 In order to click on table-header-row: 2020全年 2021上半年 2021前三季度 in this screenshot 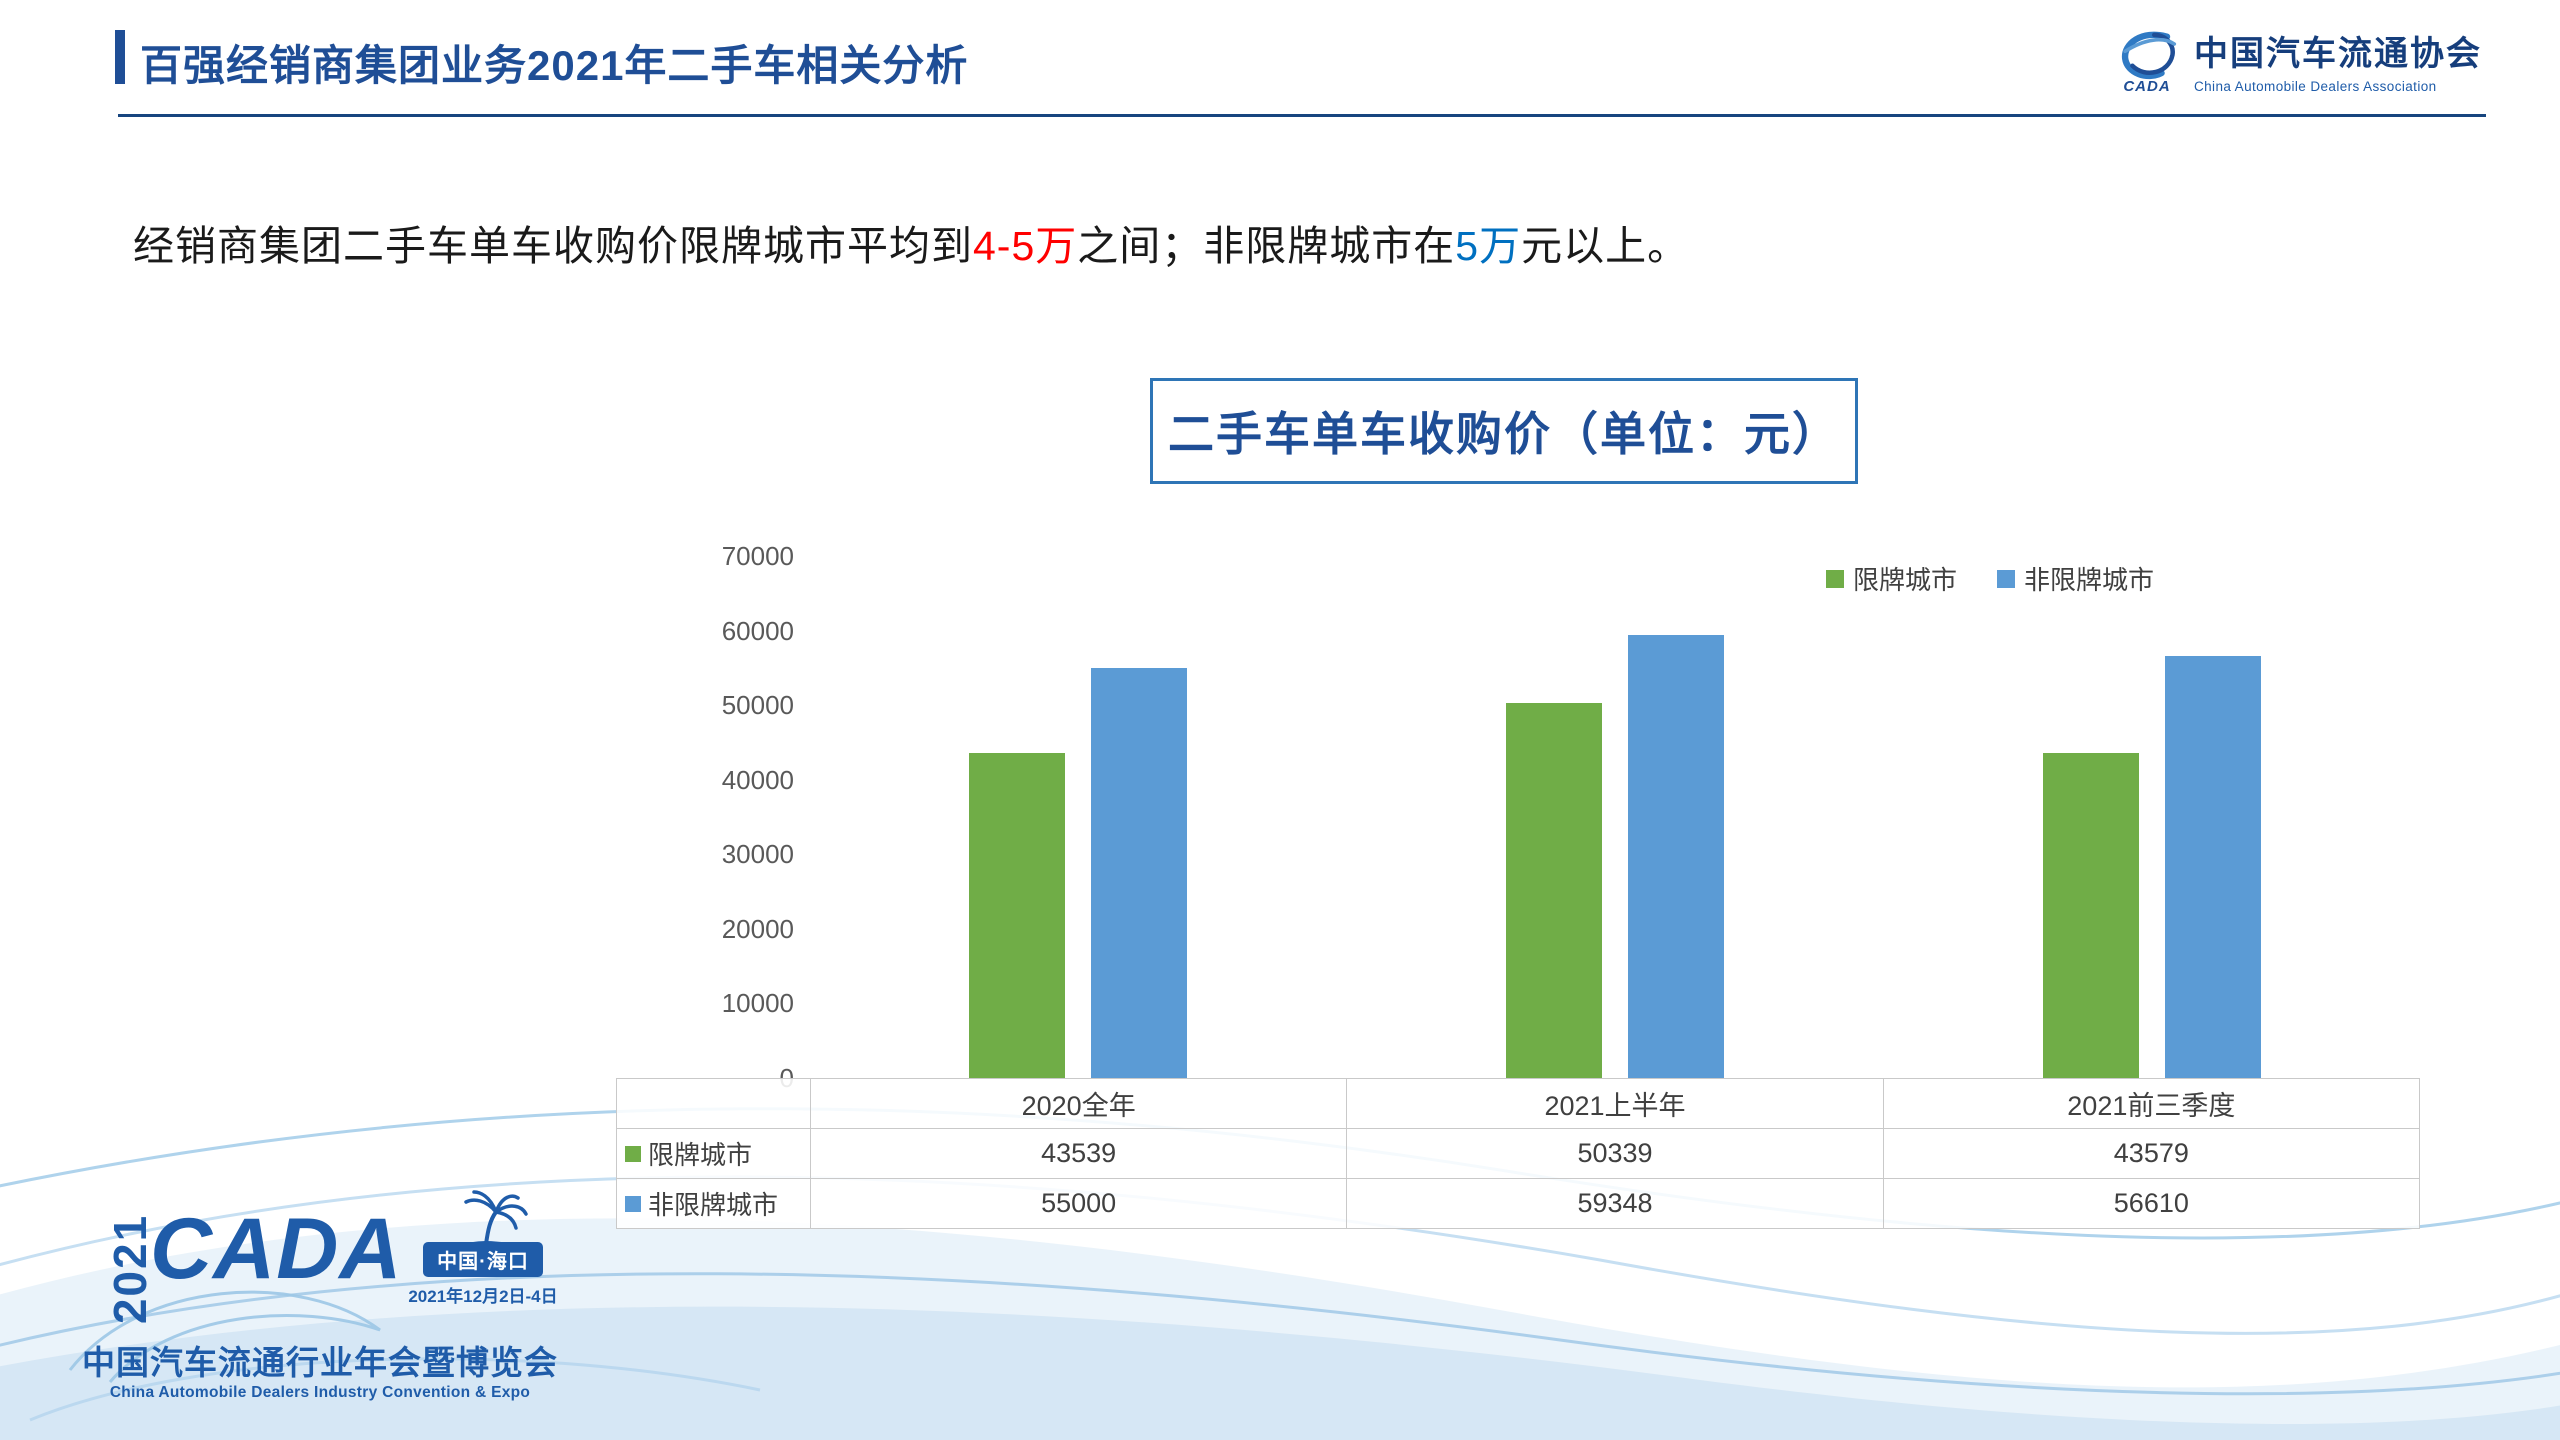, I will do `click(1518, 1103)`.